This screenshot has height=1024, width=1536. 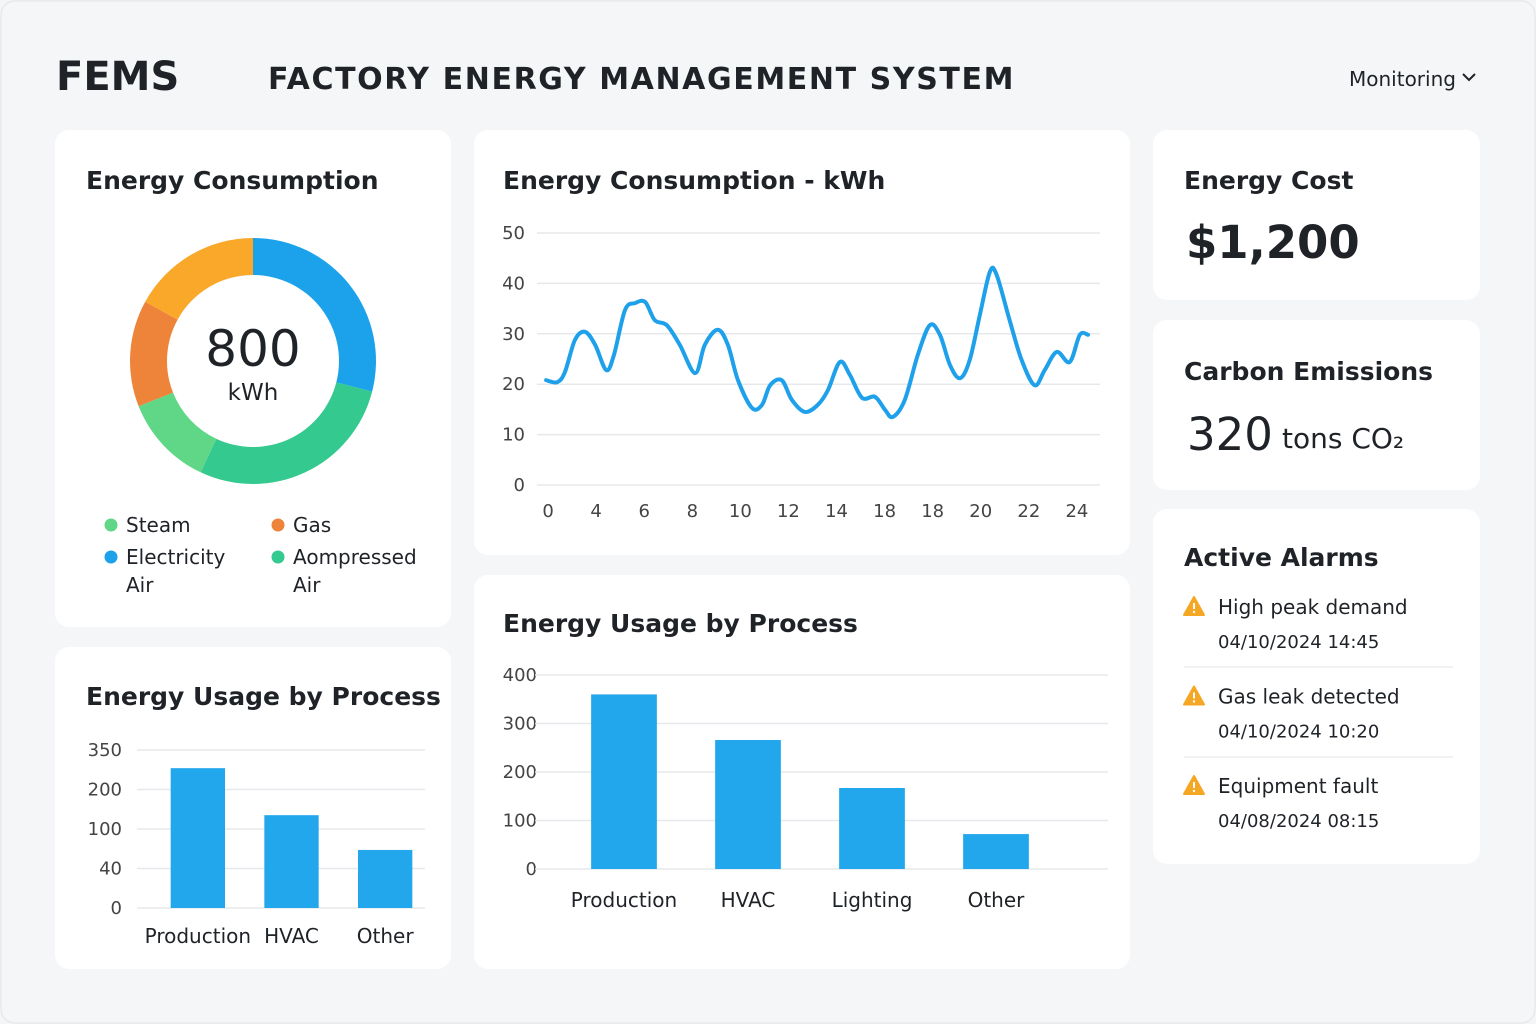 What do you see at coordinates (1076, 511) in the screenshot?
I see `x-tick-label: 24` at bounding box center [1076, 511].